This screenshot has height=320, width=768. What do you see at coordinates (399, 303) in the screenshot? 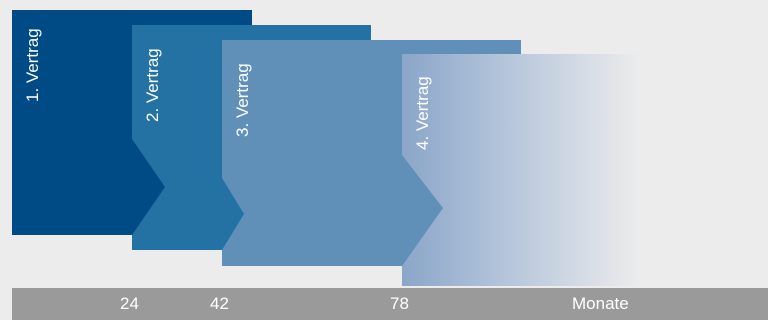
I see `axis-tick-78: 78` at bounding box center [399, 303].